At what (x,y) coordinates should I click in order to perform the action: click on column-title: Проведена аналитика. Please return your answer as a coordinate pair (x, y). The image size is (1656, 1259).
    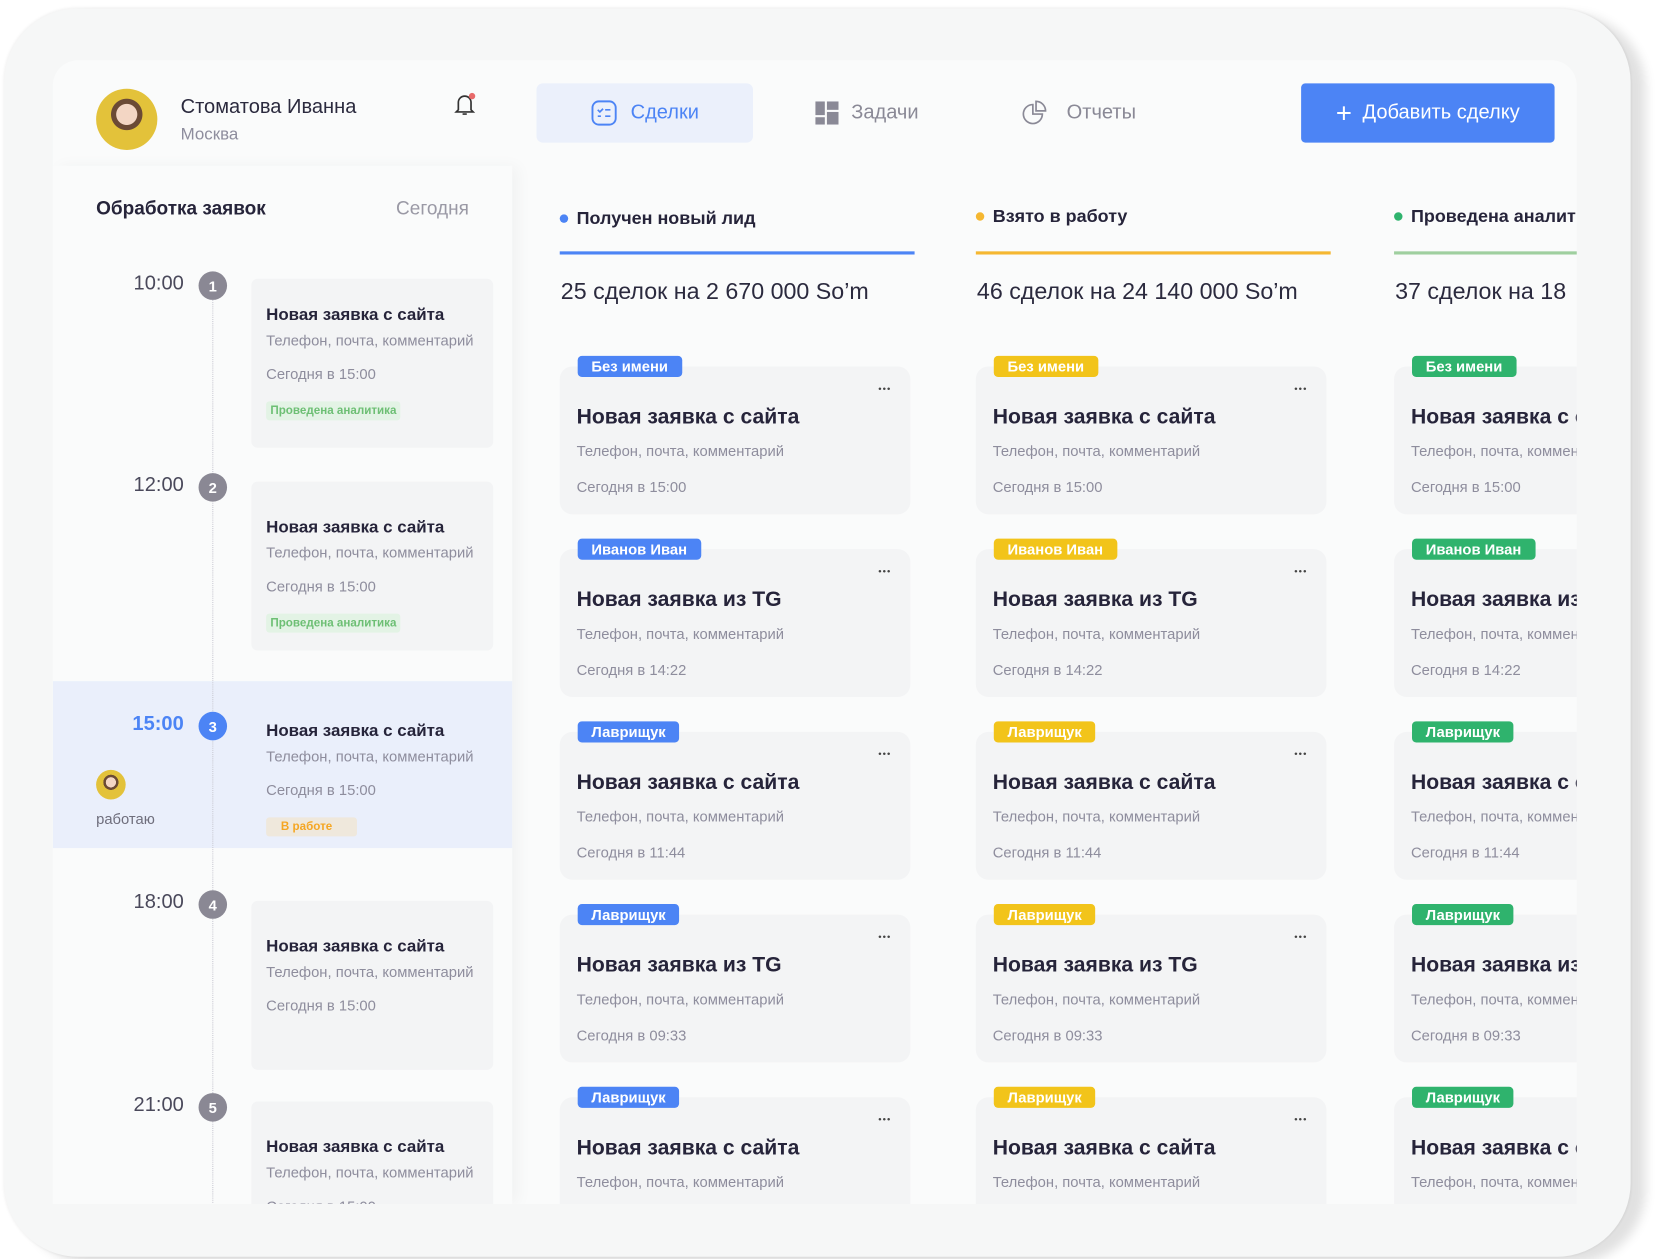
    Looking at the image, I should click on (1493, 216).